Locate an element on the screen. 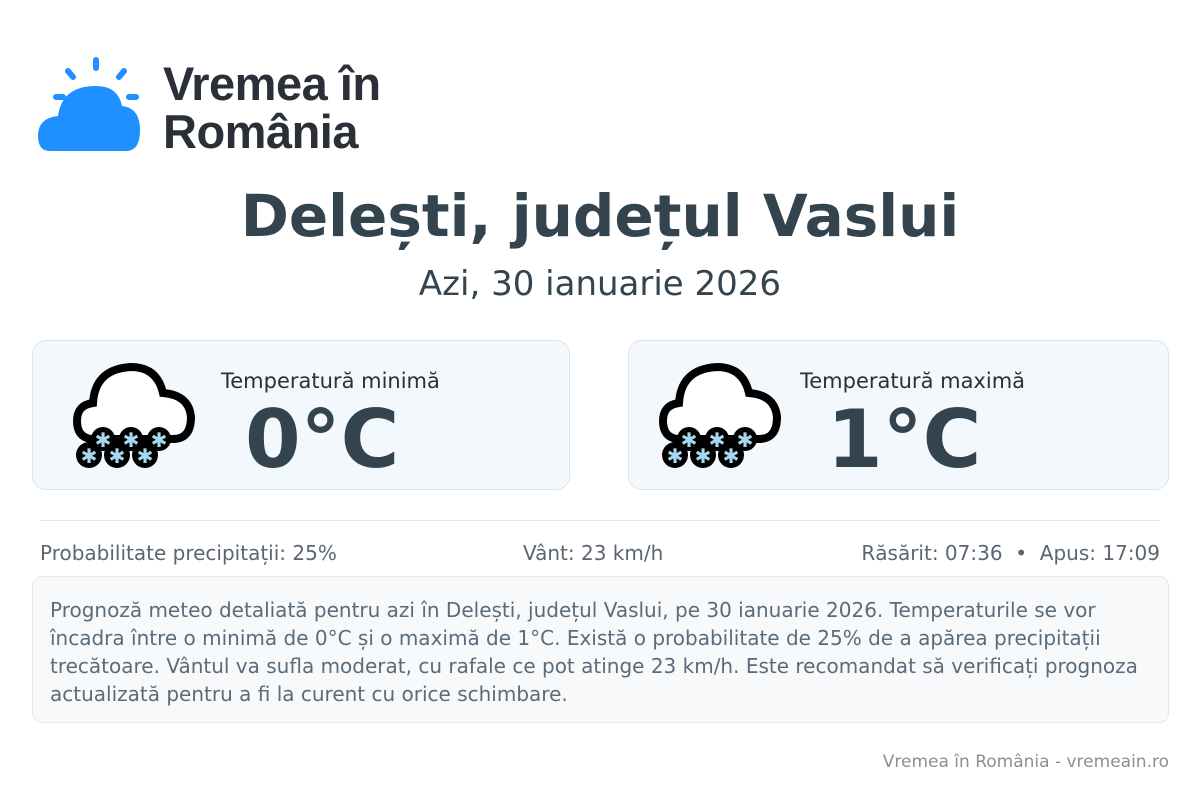 The image size is (1200, 800). brand-name: Vremea în România is located at coordinates (272, 108).